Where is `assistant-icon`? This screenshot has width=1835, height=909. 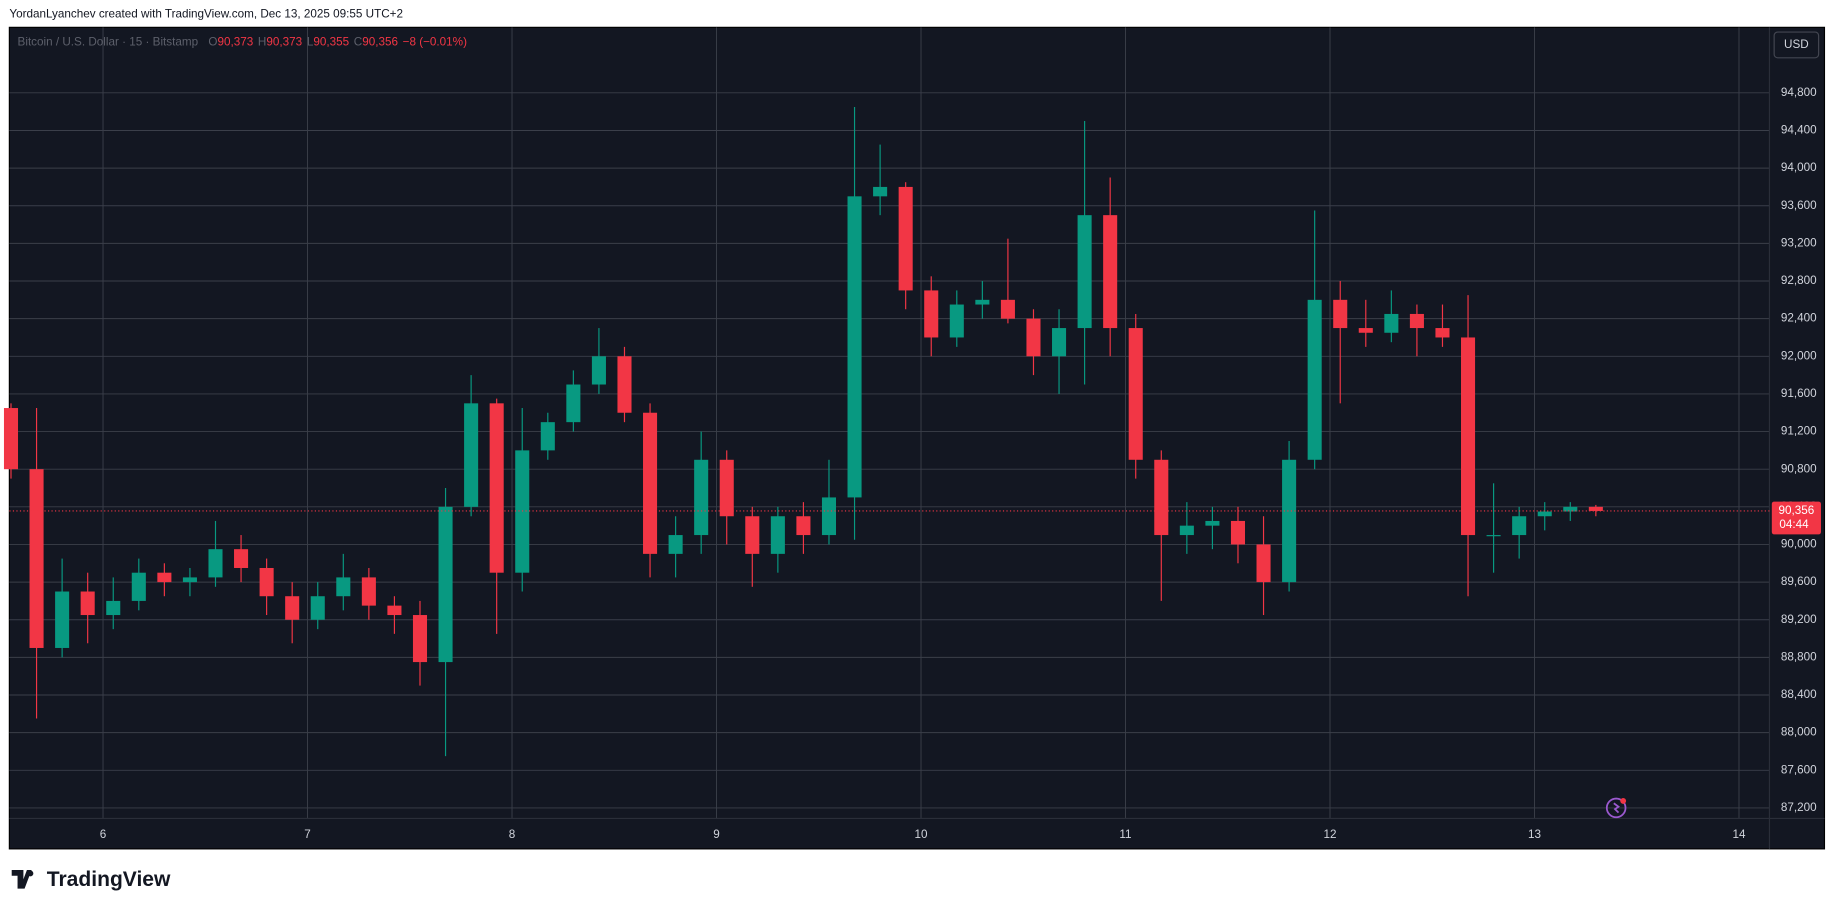 assistant-icon is located at coordinates (1616, 808).